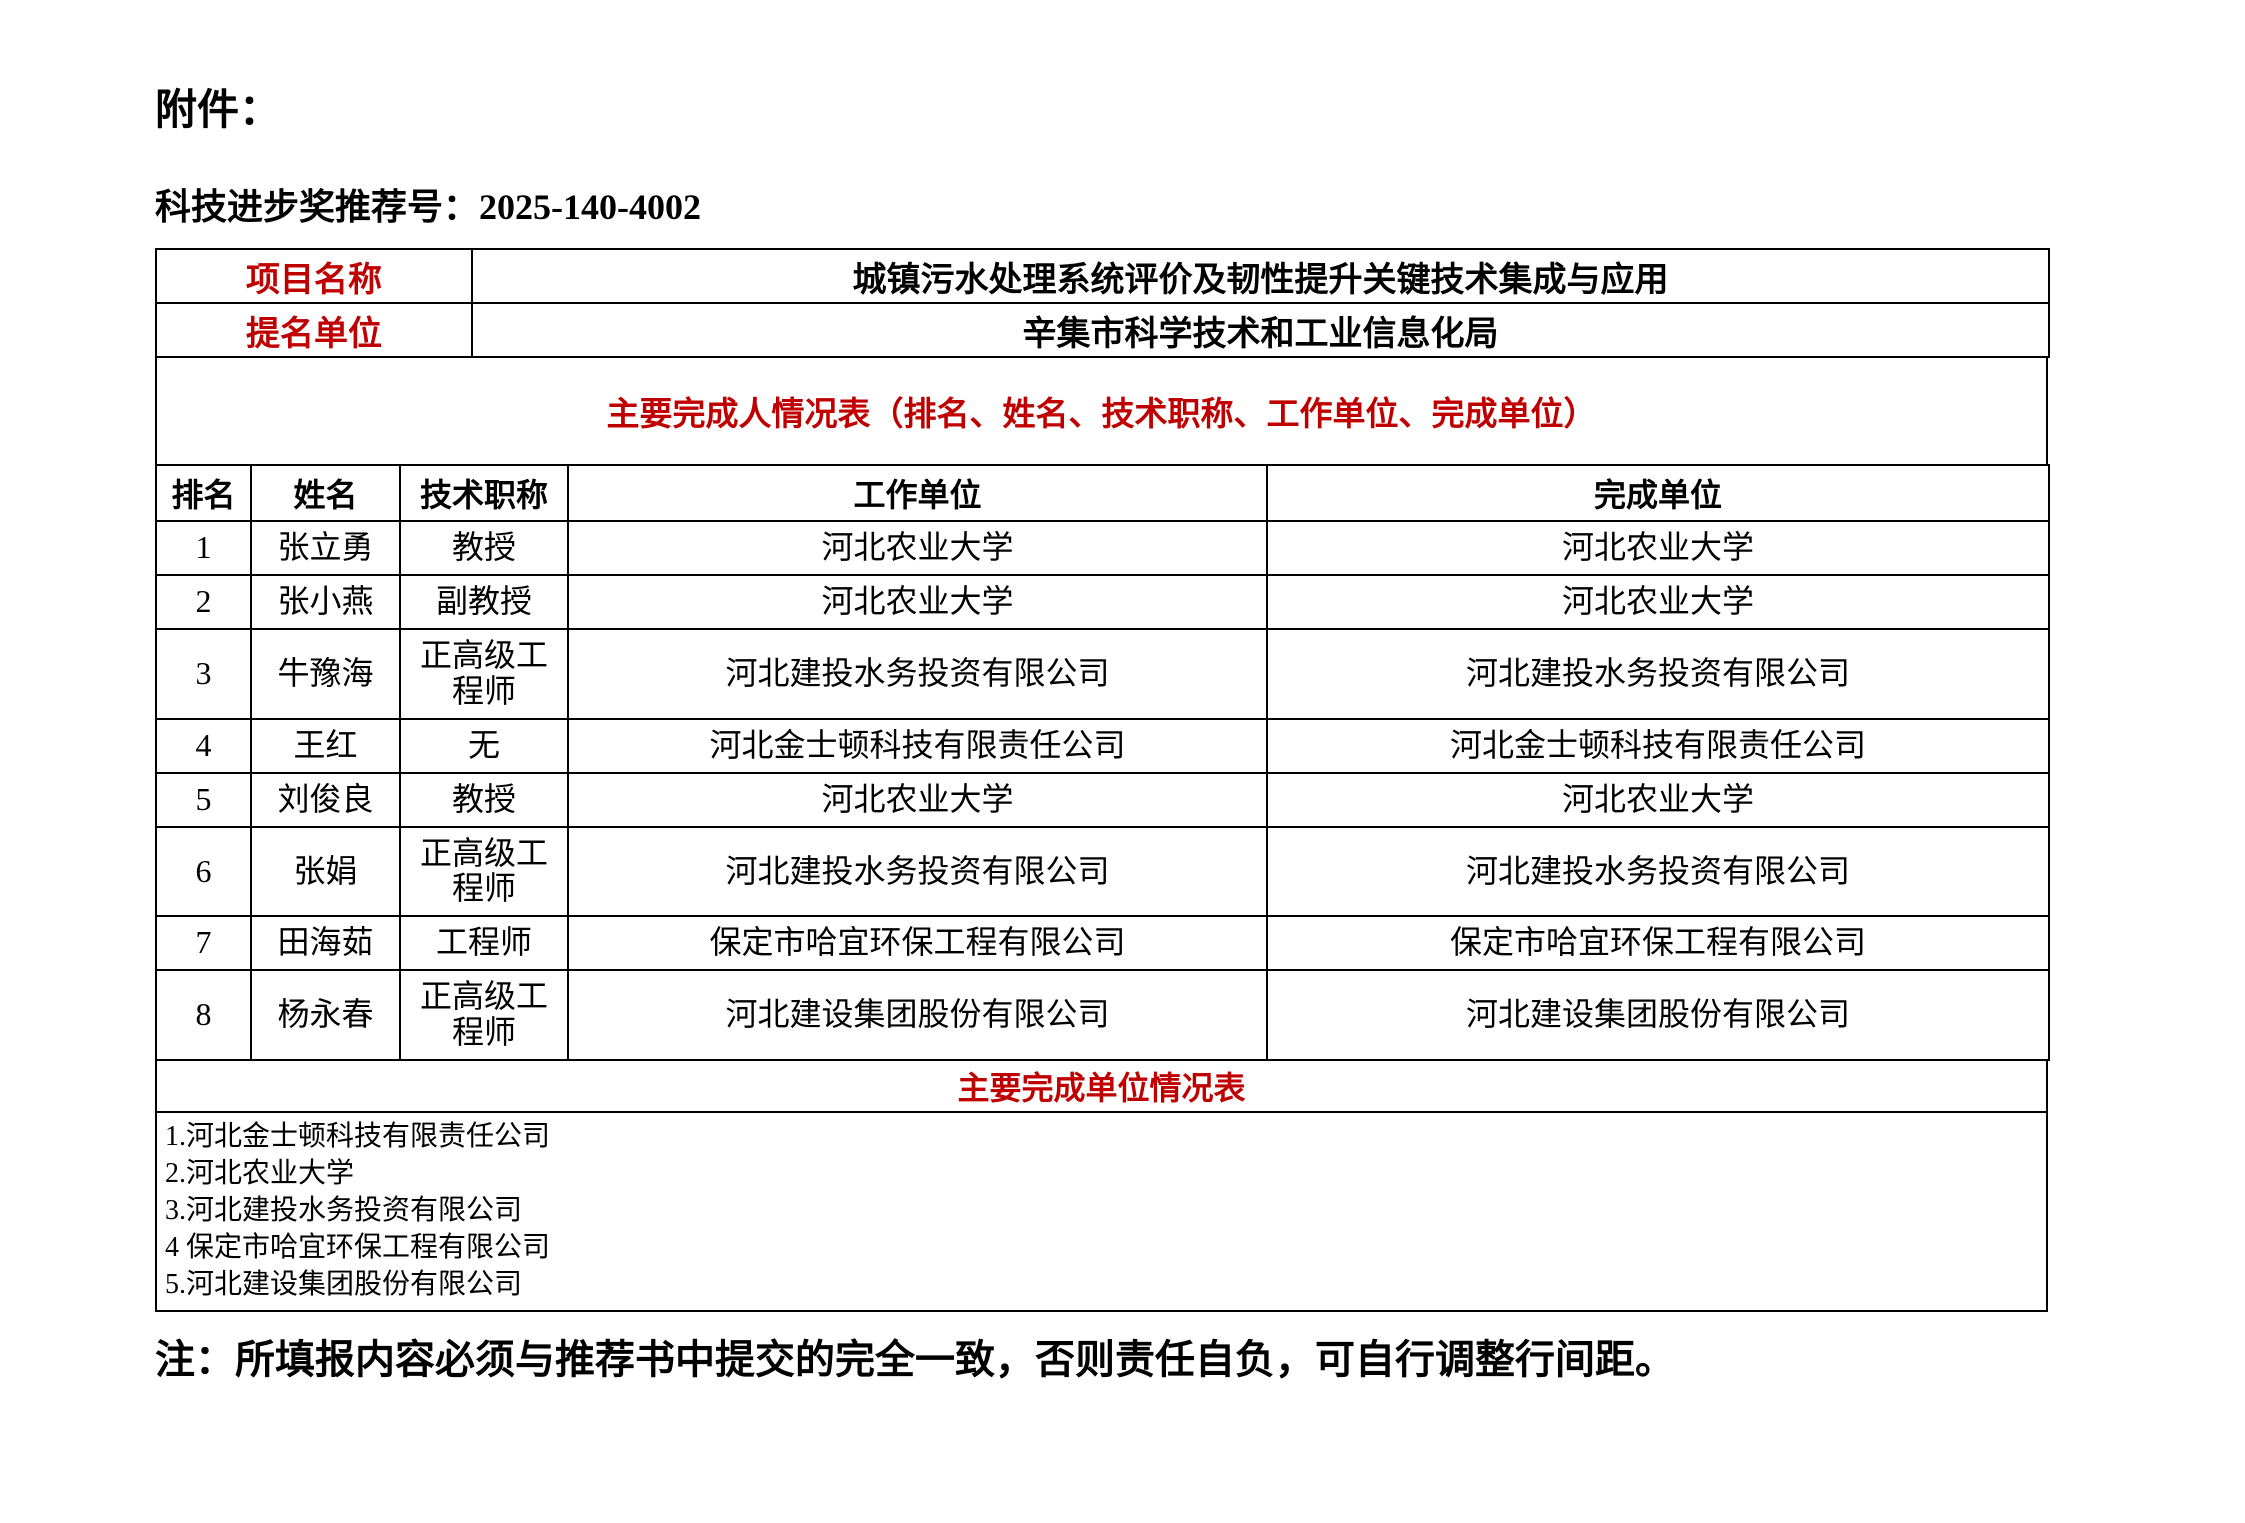 The image size is (2245, 1523). Describe the element at coordinates (325, 1015) in the screenshot. I see `name-cell: 杨永春` at that location.